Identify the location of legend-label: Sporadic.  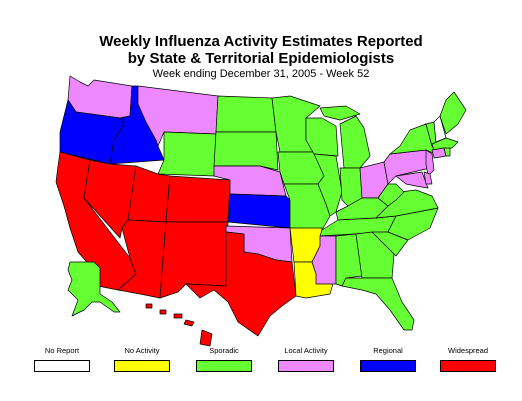
(224, 350).